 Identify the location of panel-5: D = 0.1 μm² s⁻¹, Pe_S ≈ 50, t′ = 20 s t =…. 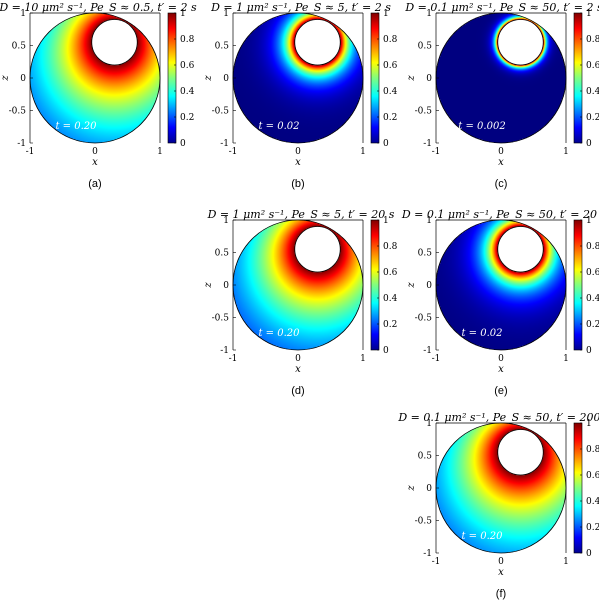
(500, 302).